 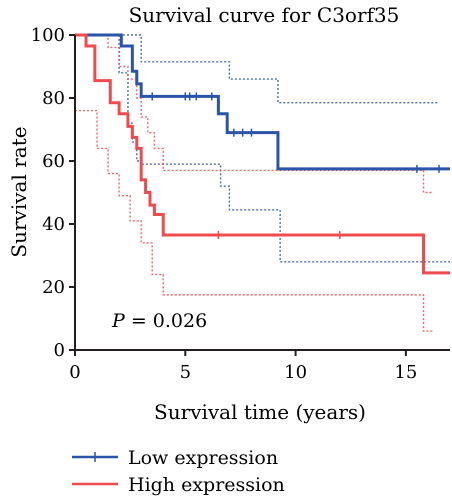 What do you see at coordinates (53, 98) in the screenshot?
I see `y-tick-label: 80` at bounding box center [53, 98].